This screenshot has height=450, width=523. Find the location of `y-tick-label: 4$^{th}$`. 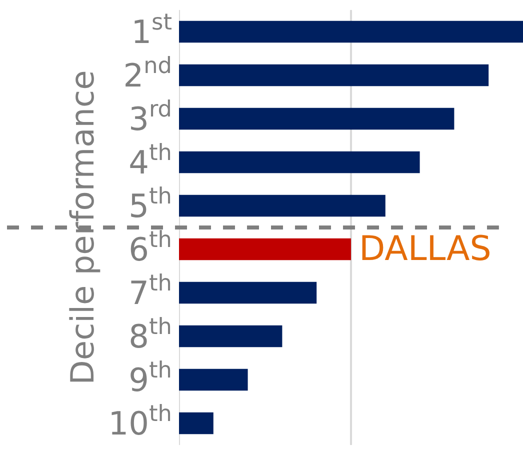

y-tick-label: 4$^{th}$ is located at coordinates (150, 161).